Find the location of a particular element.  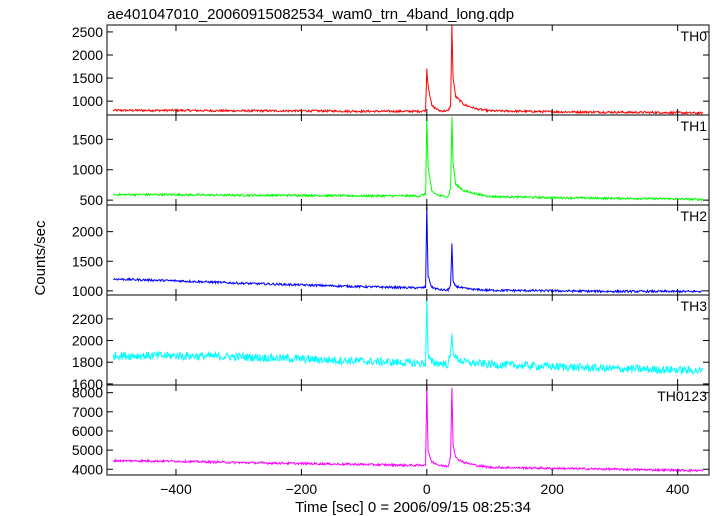

y-tick-label-th0123: 7000 is located at coordinates (87, 412).